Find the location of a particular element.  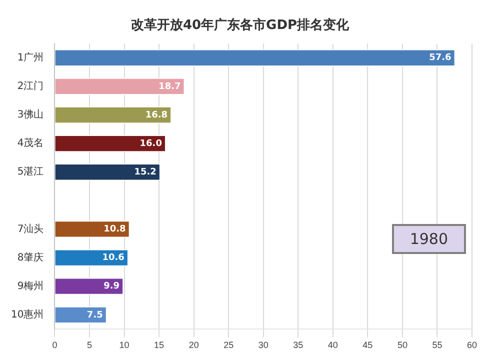

y-tick-label: 4茂名 is located at coordinates (30, 143).